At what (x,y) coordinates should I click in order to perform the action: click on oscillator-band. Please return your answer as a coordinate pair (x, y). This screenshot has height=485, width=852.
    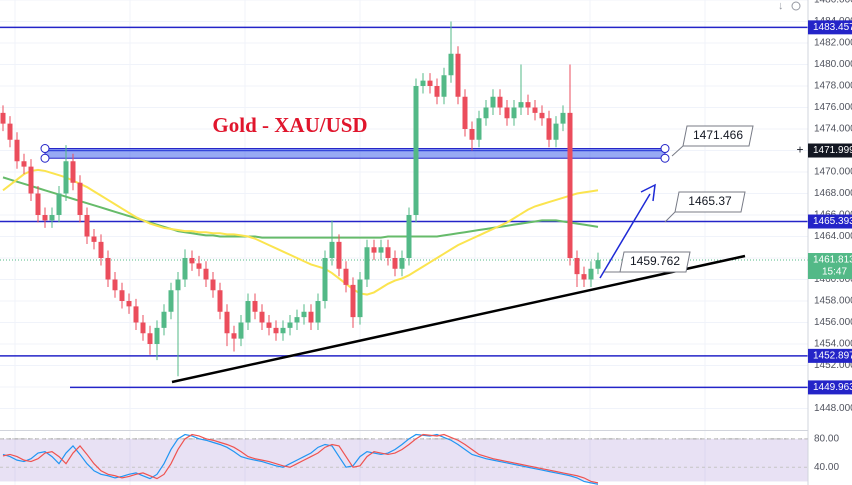
    Looking at the image, I should click on (404, 460).